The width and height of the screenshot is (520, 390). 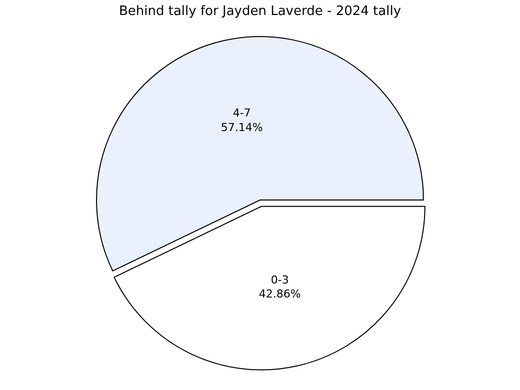 What do you see at coordinates (279, 294) in the screenshot?
I see `data-label: 42.86%` at bounding box center [279, 294].